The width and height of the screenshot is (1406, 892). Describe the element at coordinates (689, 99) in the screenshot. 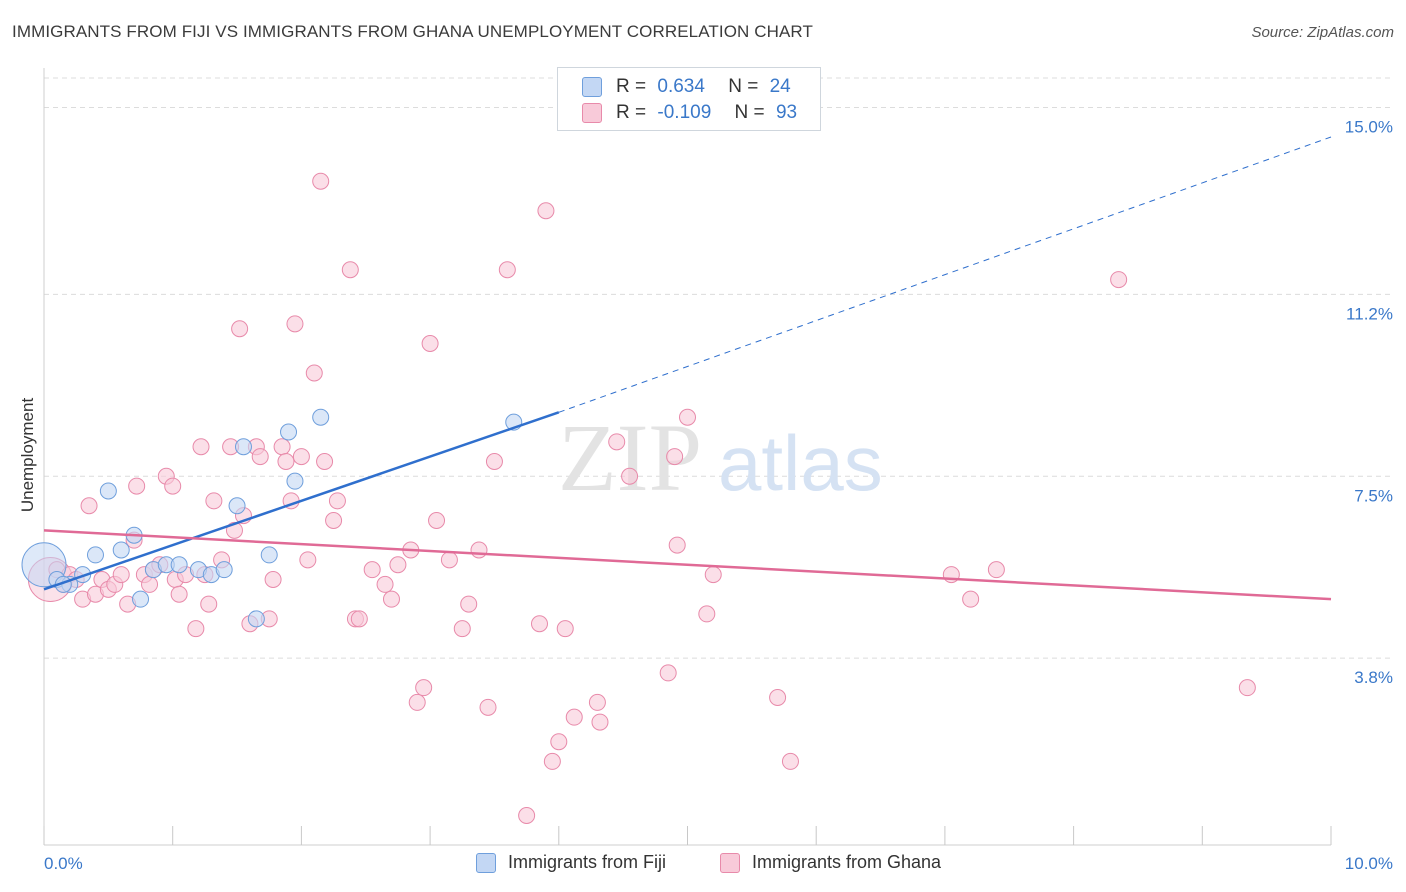

I see `correlation-legend: R = 0.634 N = 24 R = -0.109 N = 93` at that location.